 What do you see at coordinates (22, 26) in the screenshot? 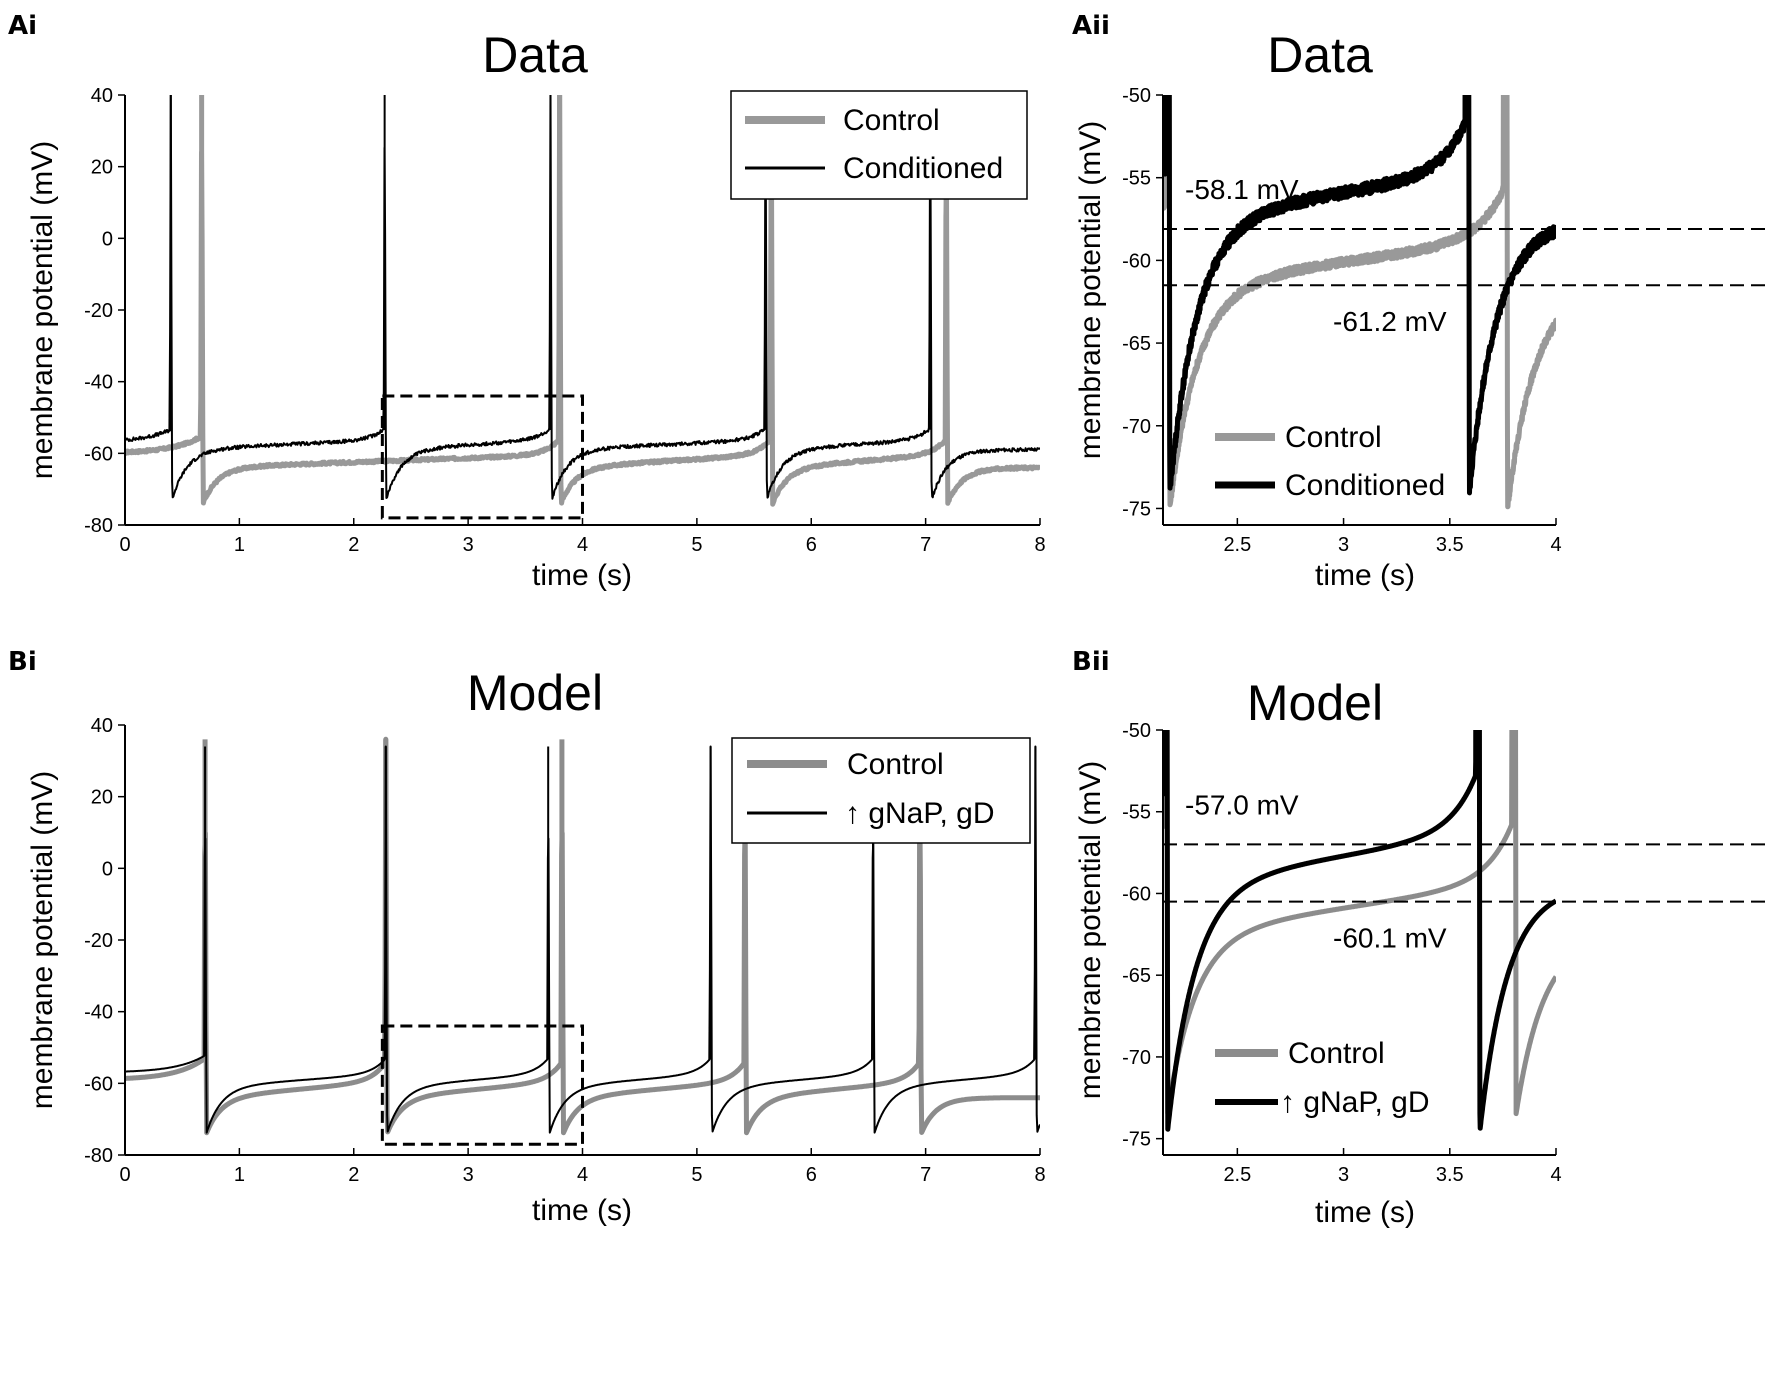
I see `panel-label: Ai` at bounding box center [22, 26].